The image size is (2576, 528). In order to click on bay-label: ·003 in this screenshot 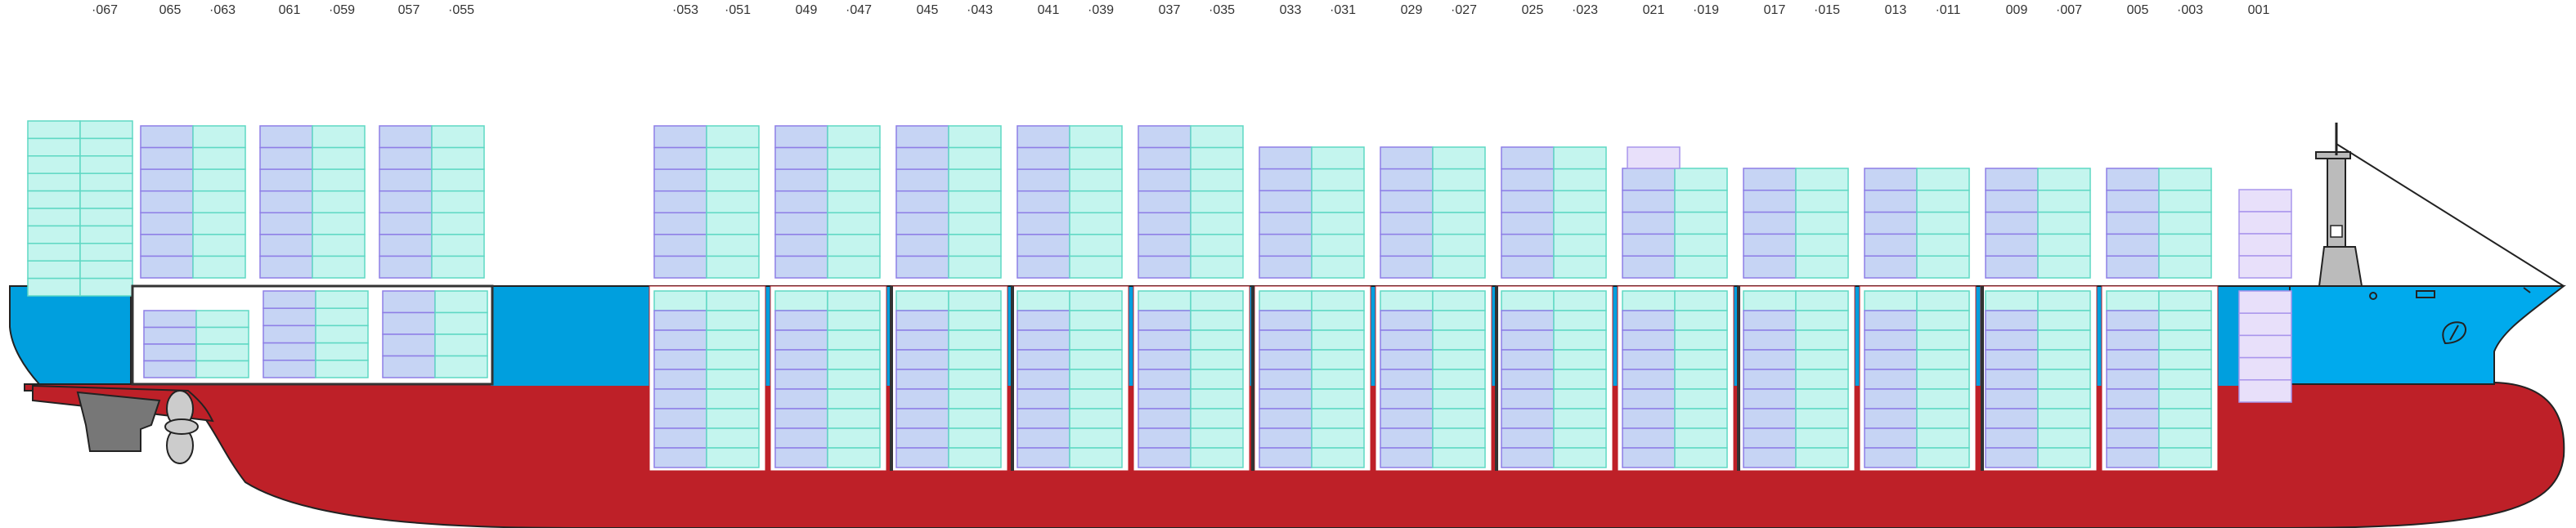, I will do `click(2190, 10)`.